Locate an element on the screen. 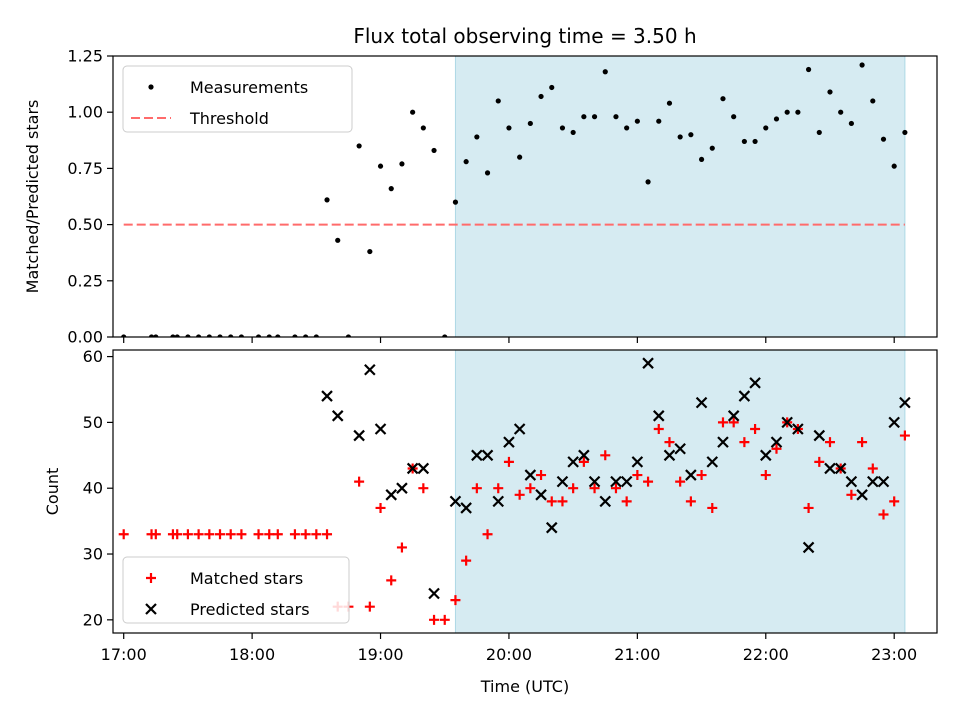 The image size is (960, 720). legend-marker is located at coordinates (151, 87).